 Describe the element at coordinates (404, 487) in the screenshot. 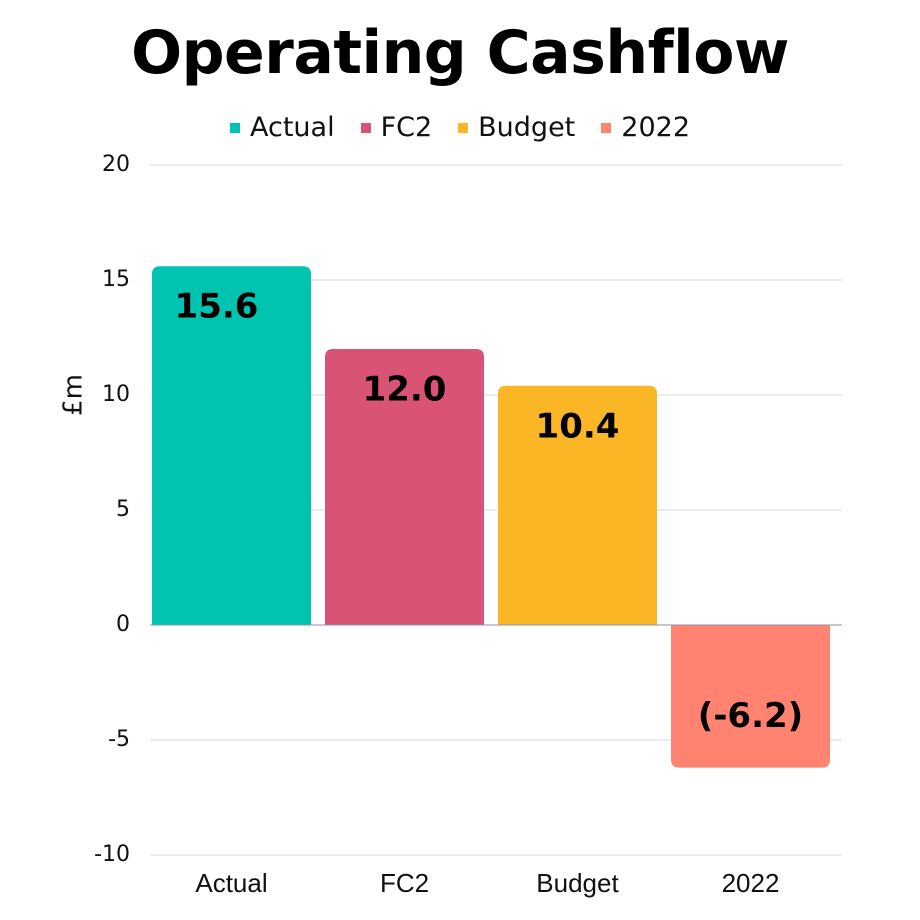

I see `bar-fc2` at that location.